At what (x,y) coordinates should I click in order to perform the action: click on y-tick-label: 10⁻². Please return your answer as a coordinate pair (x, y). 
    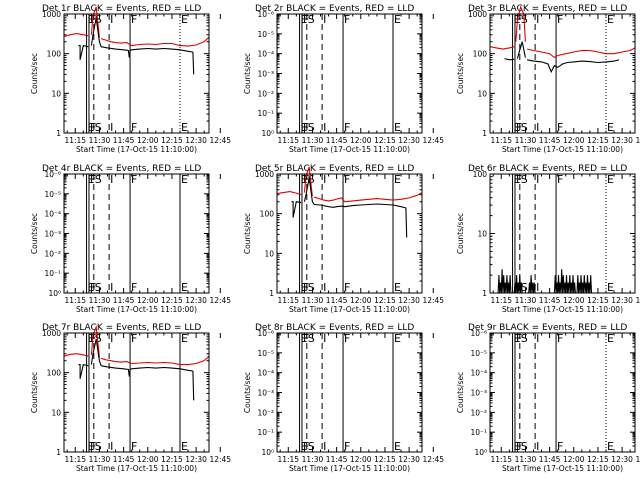
    Looking at the image, I should click on (265, 93).